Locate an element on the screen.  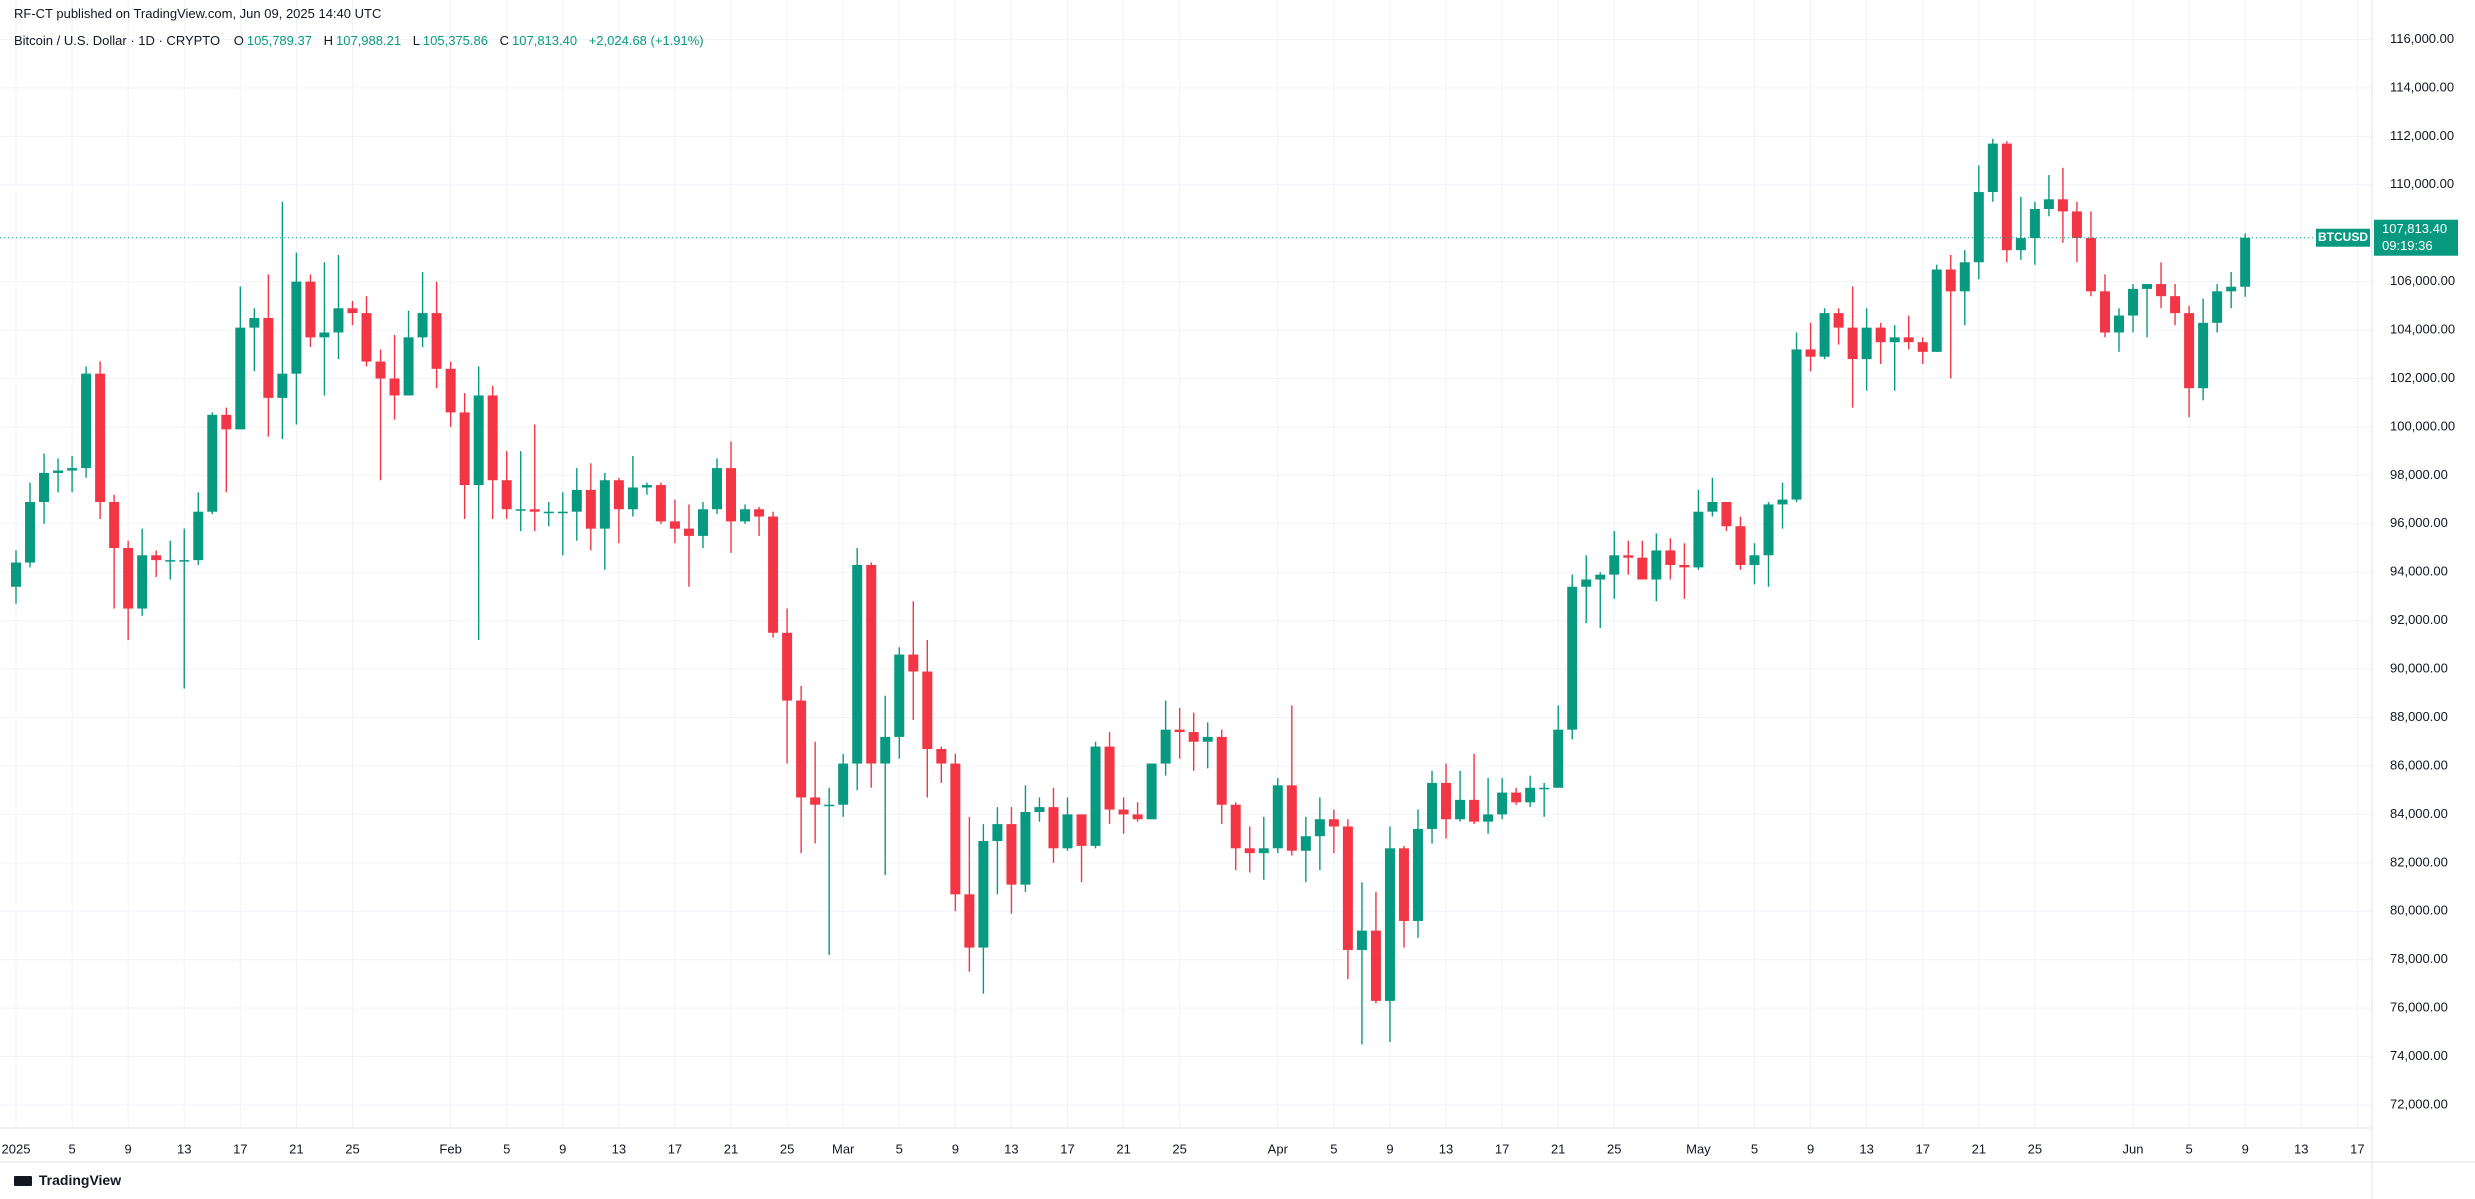
y-tick-label: 84,000.00 is located at coordinates (2419, 813).